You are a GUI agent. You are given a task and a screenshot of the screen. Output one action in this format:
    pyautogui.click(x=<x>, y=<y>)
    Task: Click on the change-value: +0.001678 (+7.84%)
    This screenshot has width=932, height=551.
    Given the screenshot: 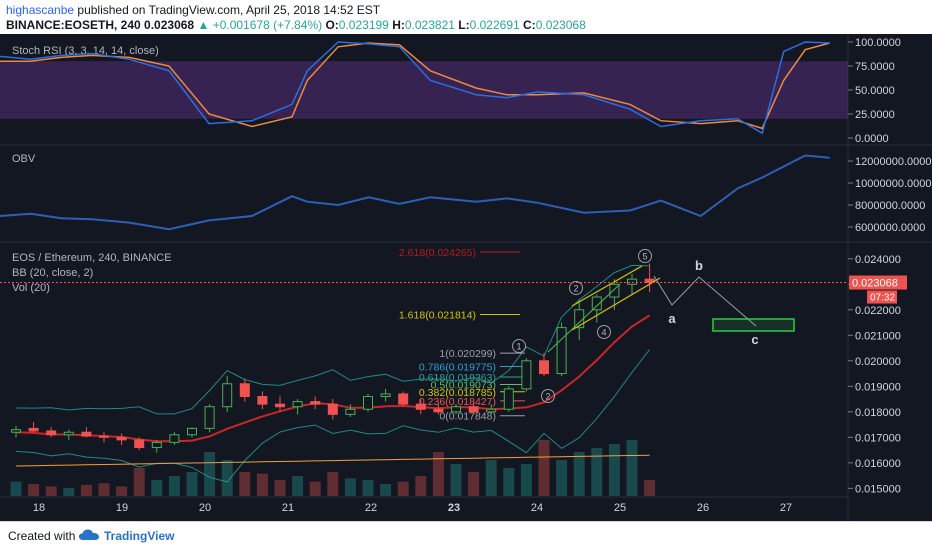 What is the action you would take?
    pyautogui.click(x=267, y=25)
    